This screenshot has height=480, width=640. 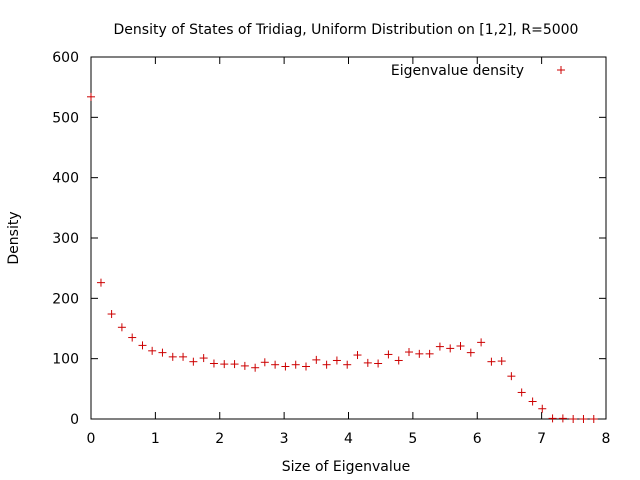 What do you see at coordinates (155, 439) in the screenshot?
I see `x-tick-label: 1` at bounding box center [155, 439].